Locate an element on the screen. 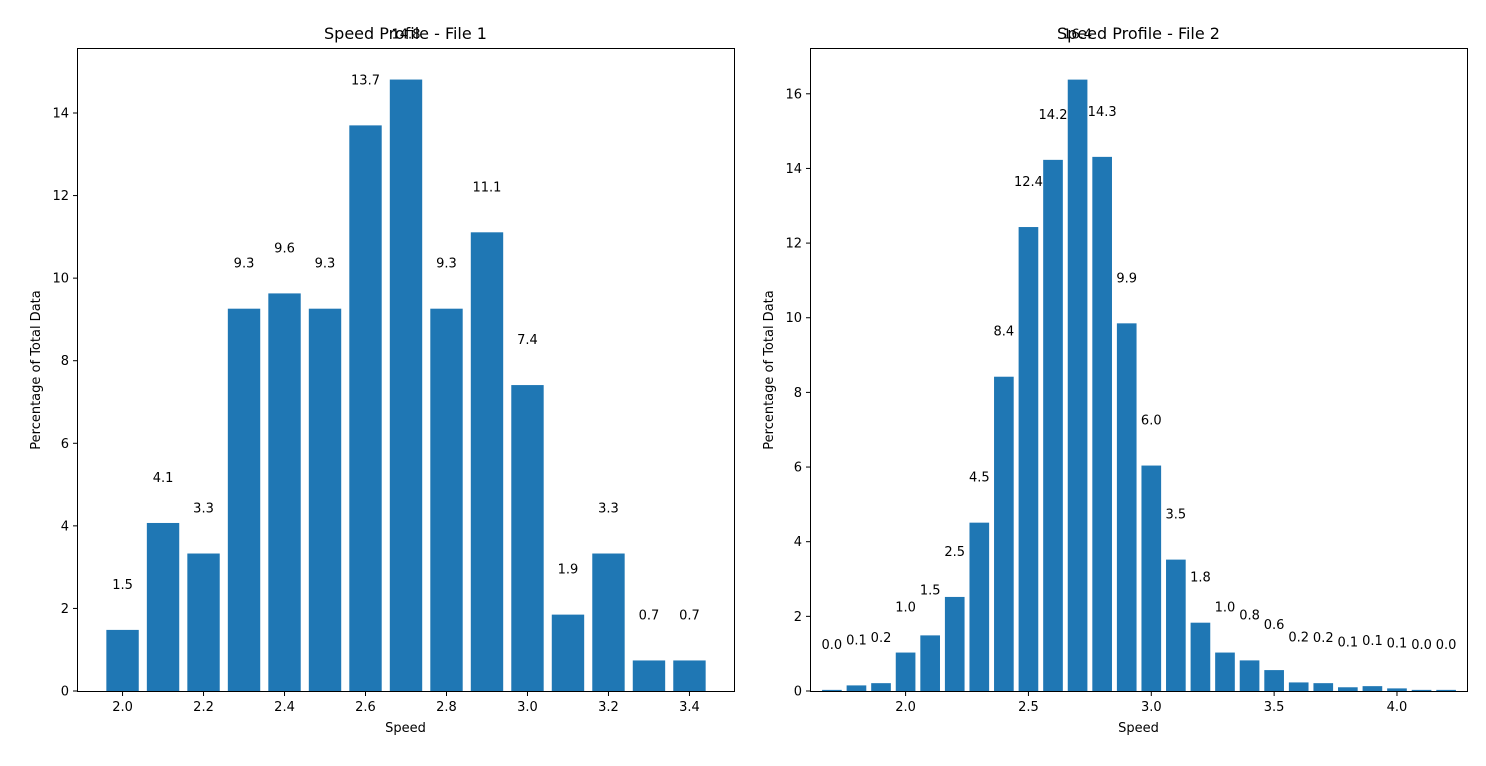  bar-value-label: 8.4 is located at coordinates (1004, 332).